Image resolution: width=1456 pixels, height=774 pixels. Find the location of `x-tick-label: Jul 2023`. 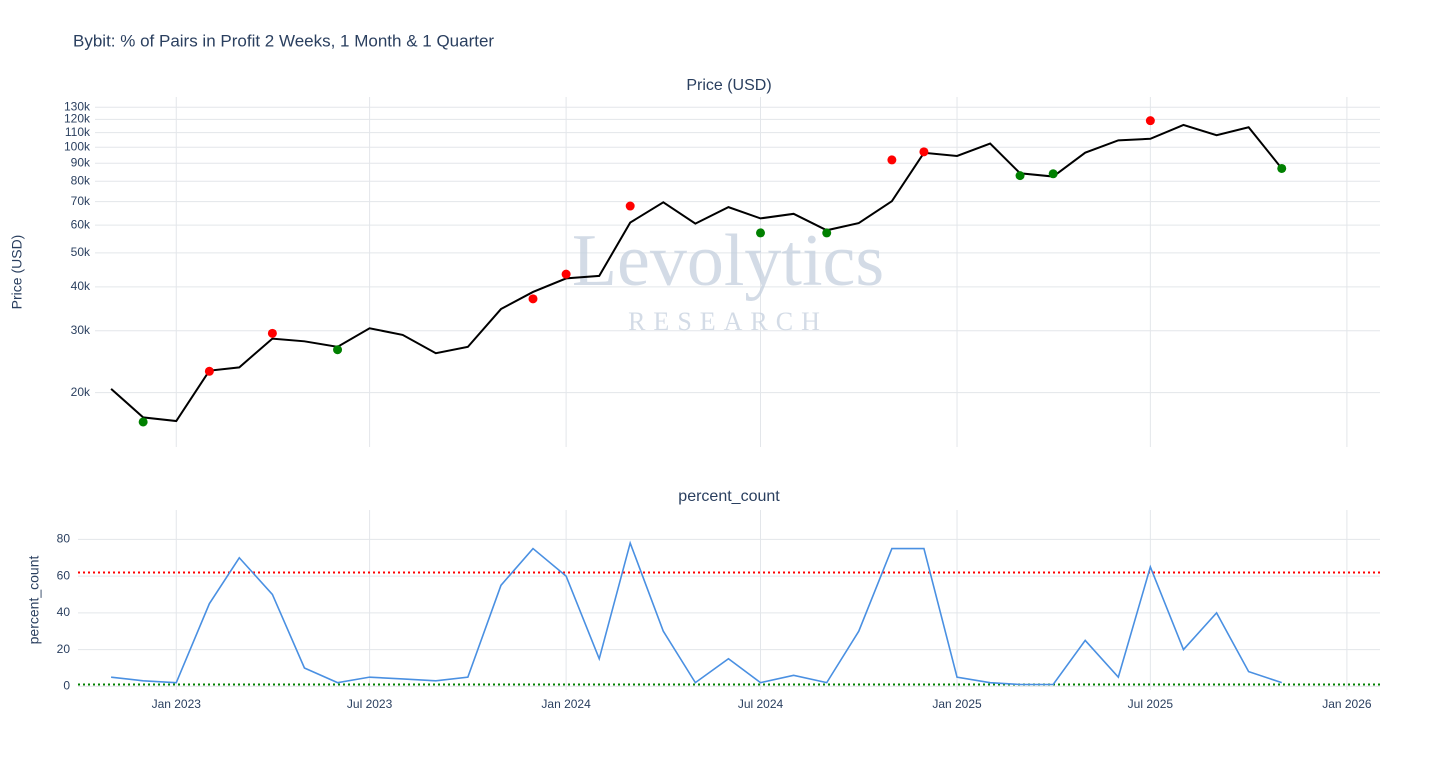

x-tick-label: Jul 2023 is located at coordinates (370, 704).